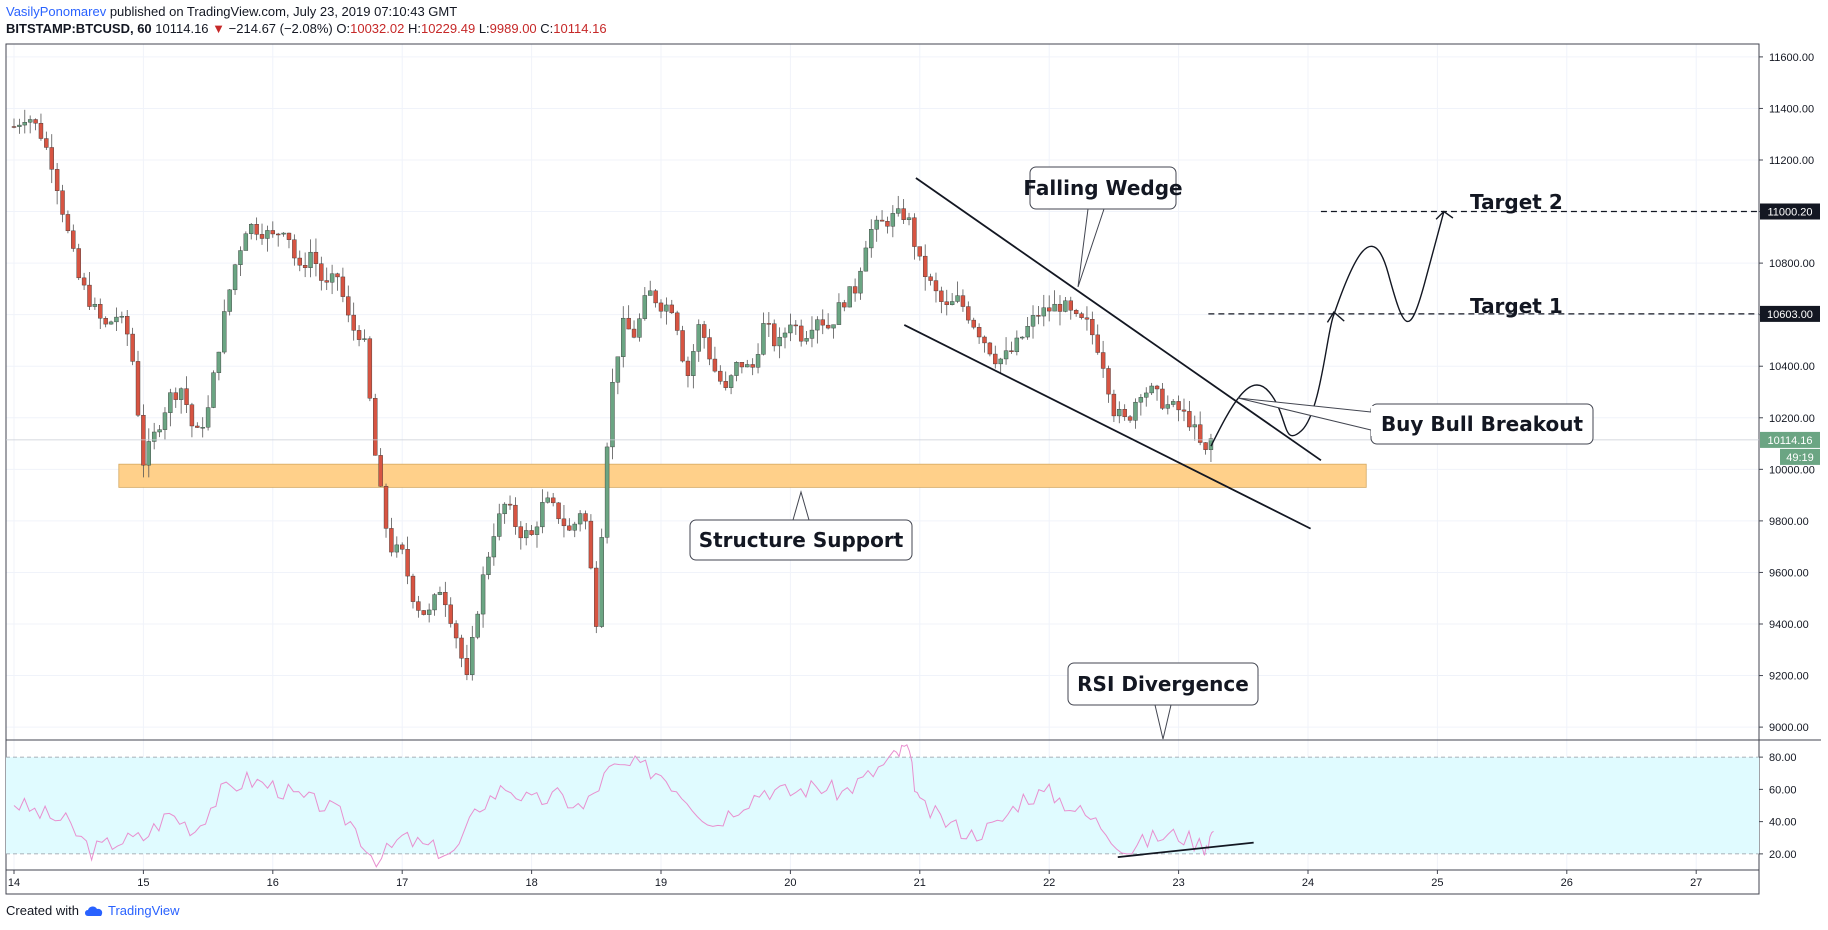 This screenshot has width=1828, height=930. I want to click on symbol-label: BITSTAMP:BTCUSD, 60, so click(79, 28).